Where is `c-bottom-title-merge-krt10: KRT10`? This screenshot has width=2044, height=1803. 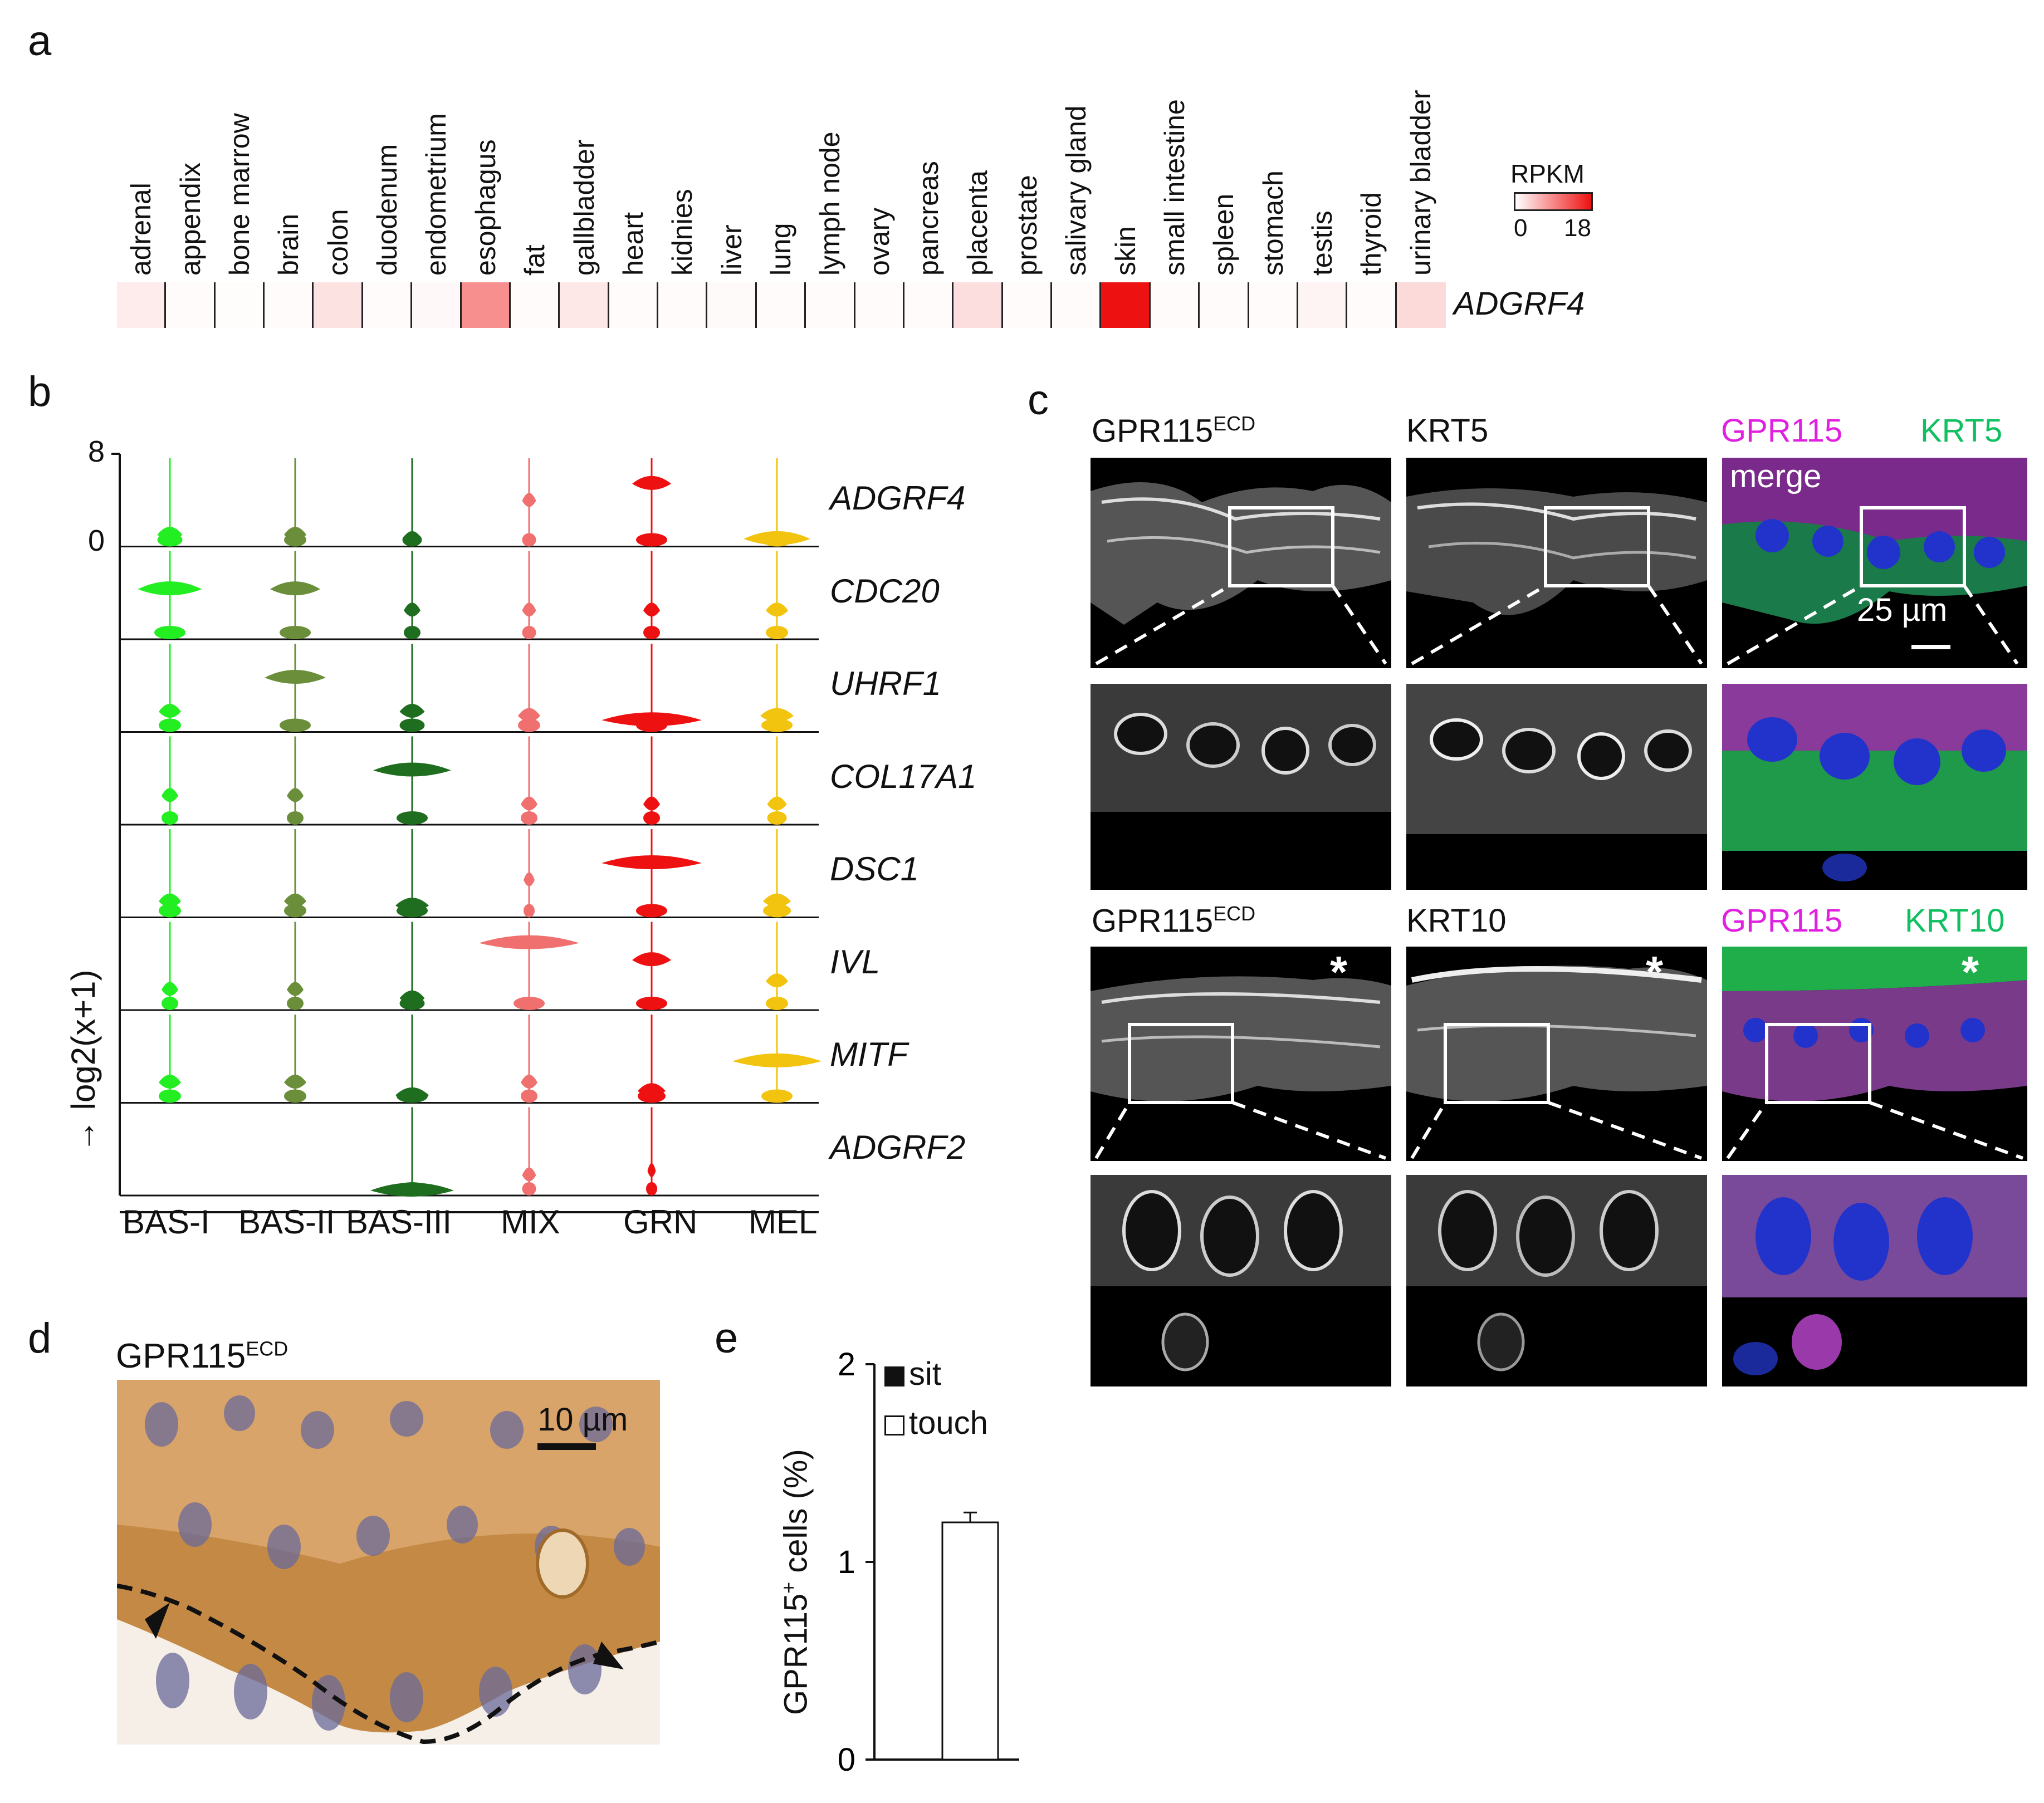
c-bottom-title-merge-krt10: KRT10 is located at coordinates (1955, 921).